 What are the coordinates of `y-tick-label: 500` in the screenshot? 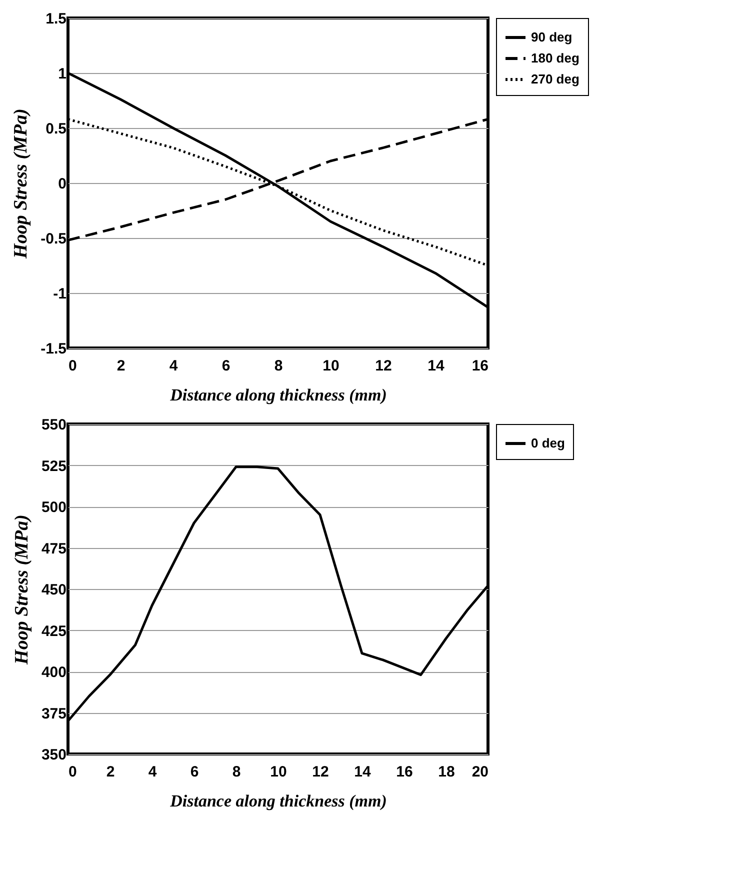 It's located at (53, 507).